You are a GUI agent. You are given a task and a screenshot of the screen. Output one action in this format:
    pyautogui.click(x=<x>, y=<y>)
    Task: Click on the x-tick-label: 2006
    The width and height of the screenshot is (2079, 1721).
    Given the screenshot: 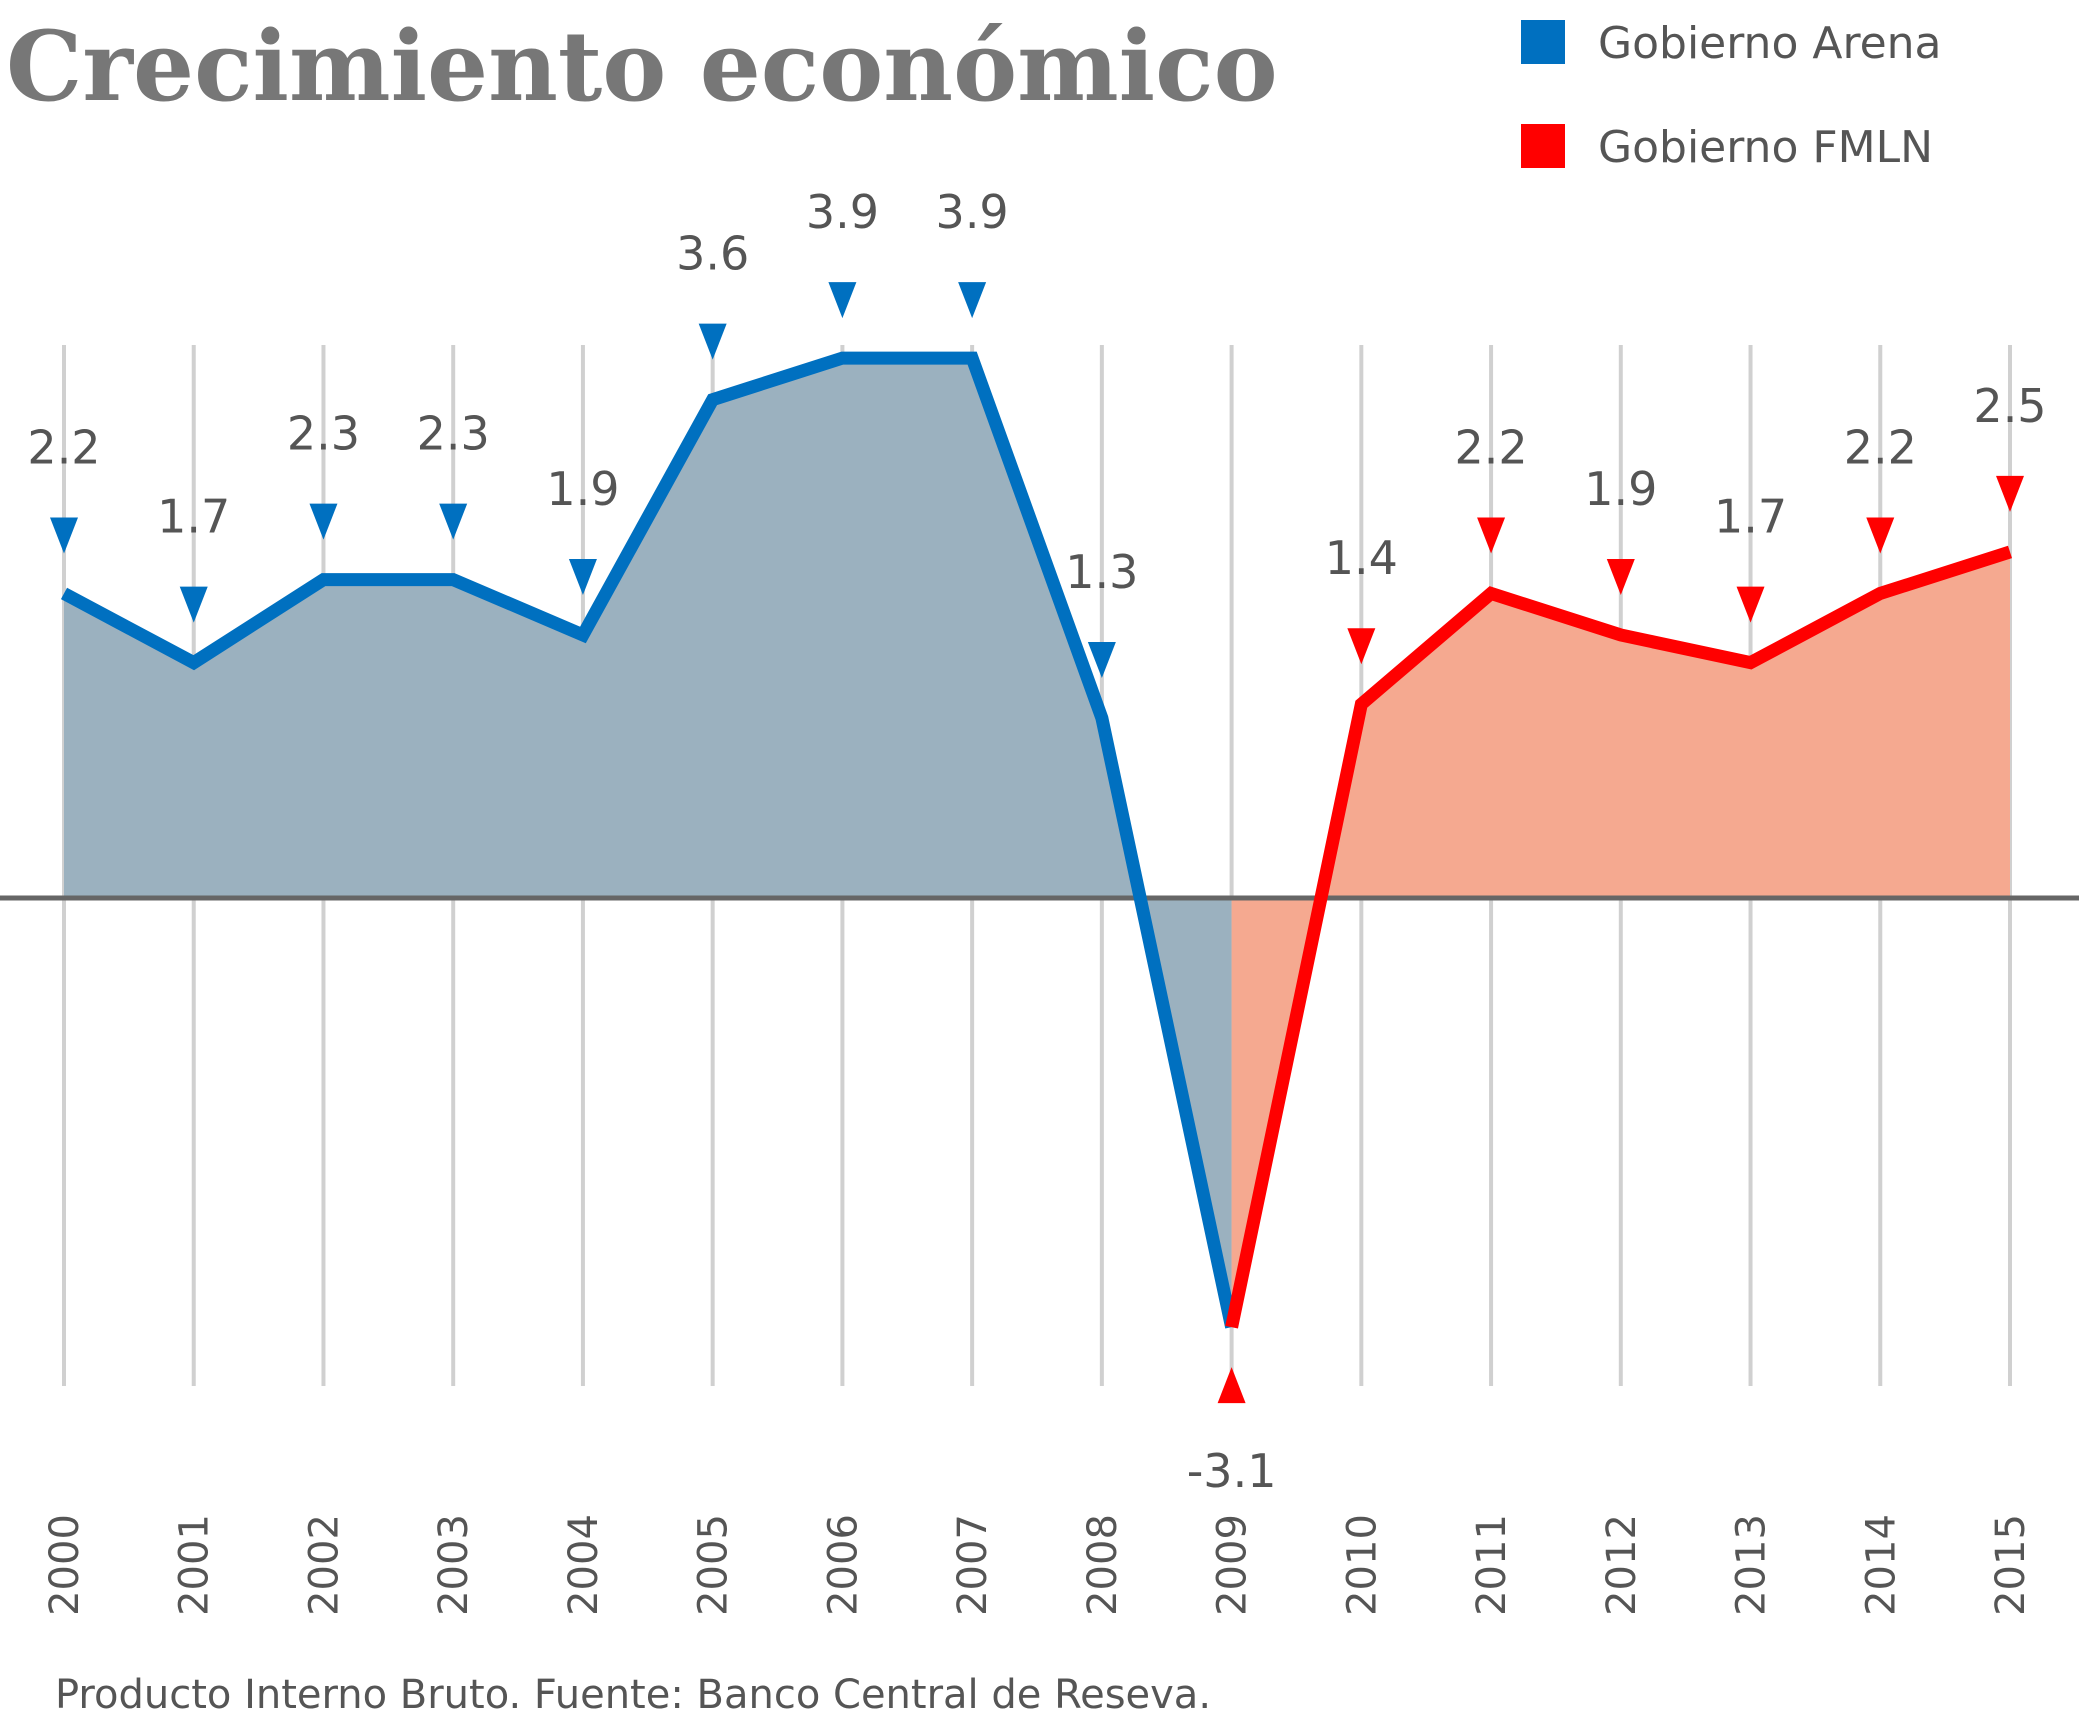 What is the action you would take?
    pyautogui.click(x=843, y=1565)
    